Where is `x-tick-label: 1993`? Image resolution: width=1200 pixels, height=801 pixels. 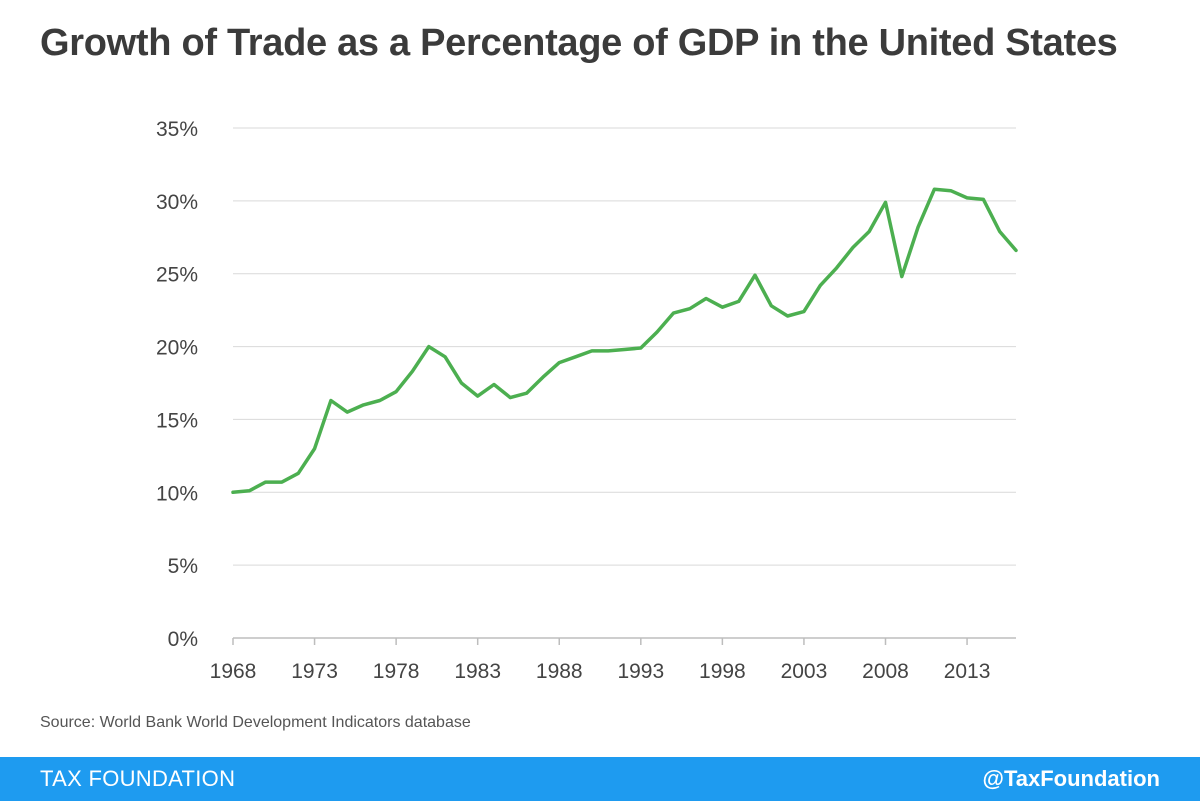
x-tick-label: 1993 is located at coordinates (640, 671).